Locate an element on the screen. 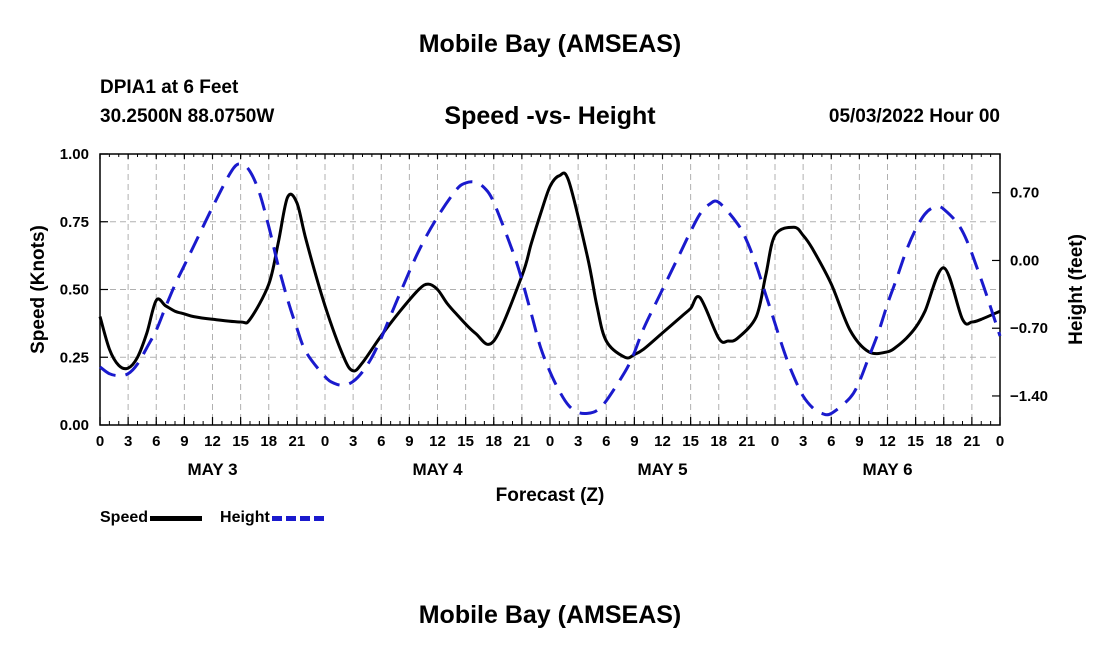 This screenshot has width=1100, height=650. day-label: MAY 5 is located at coordinates (662, 469).